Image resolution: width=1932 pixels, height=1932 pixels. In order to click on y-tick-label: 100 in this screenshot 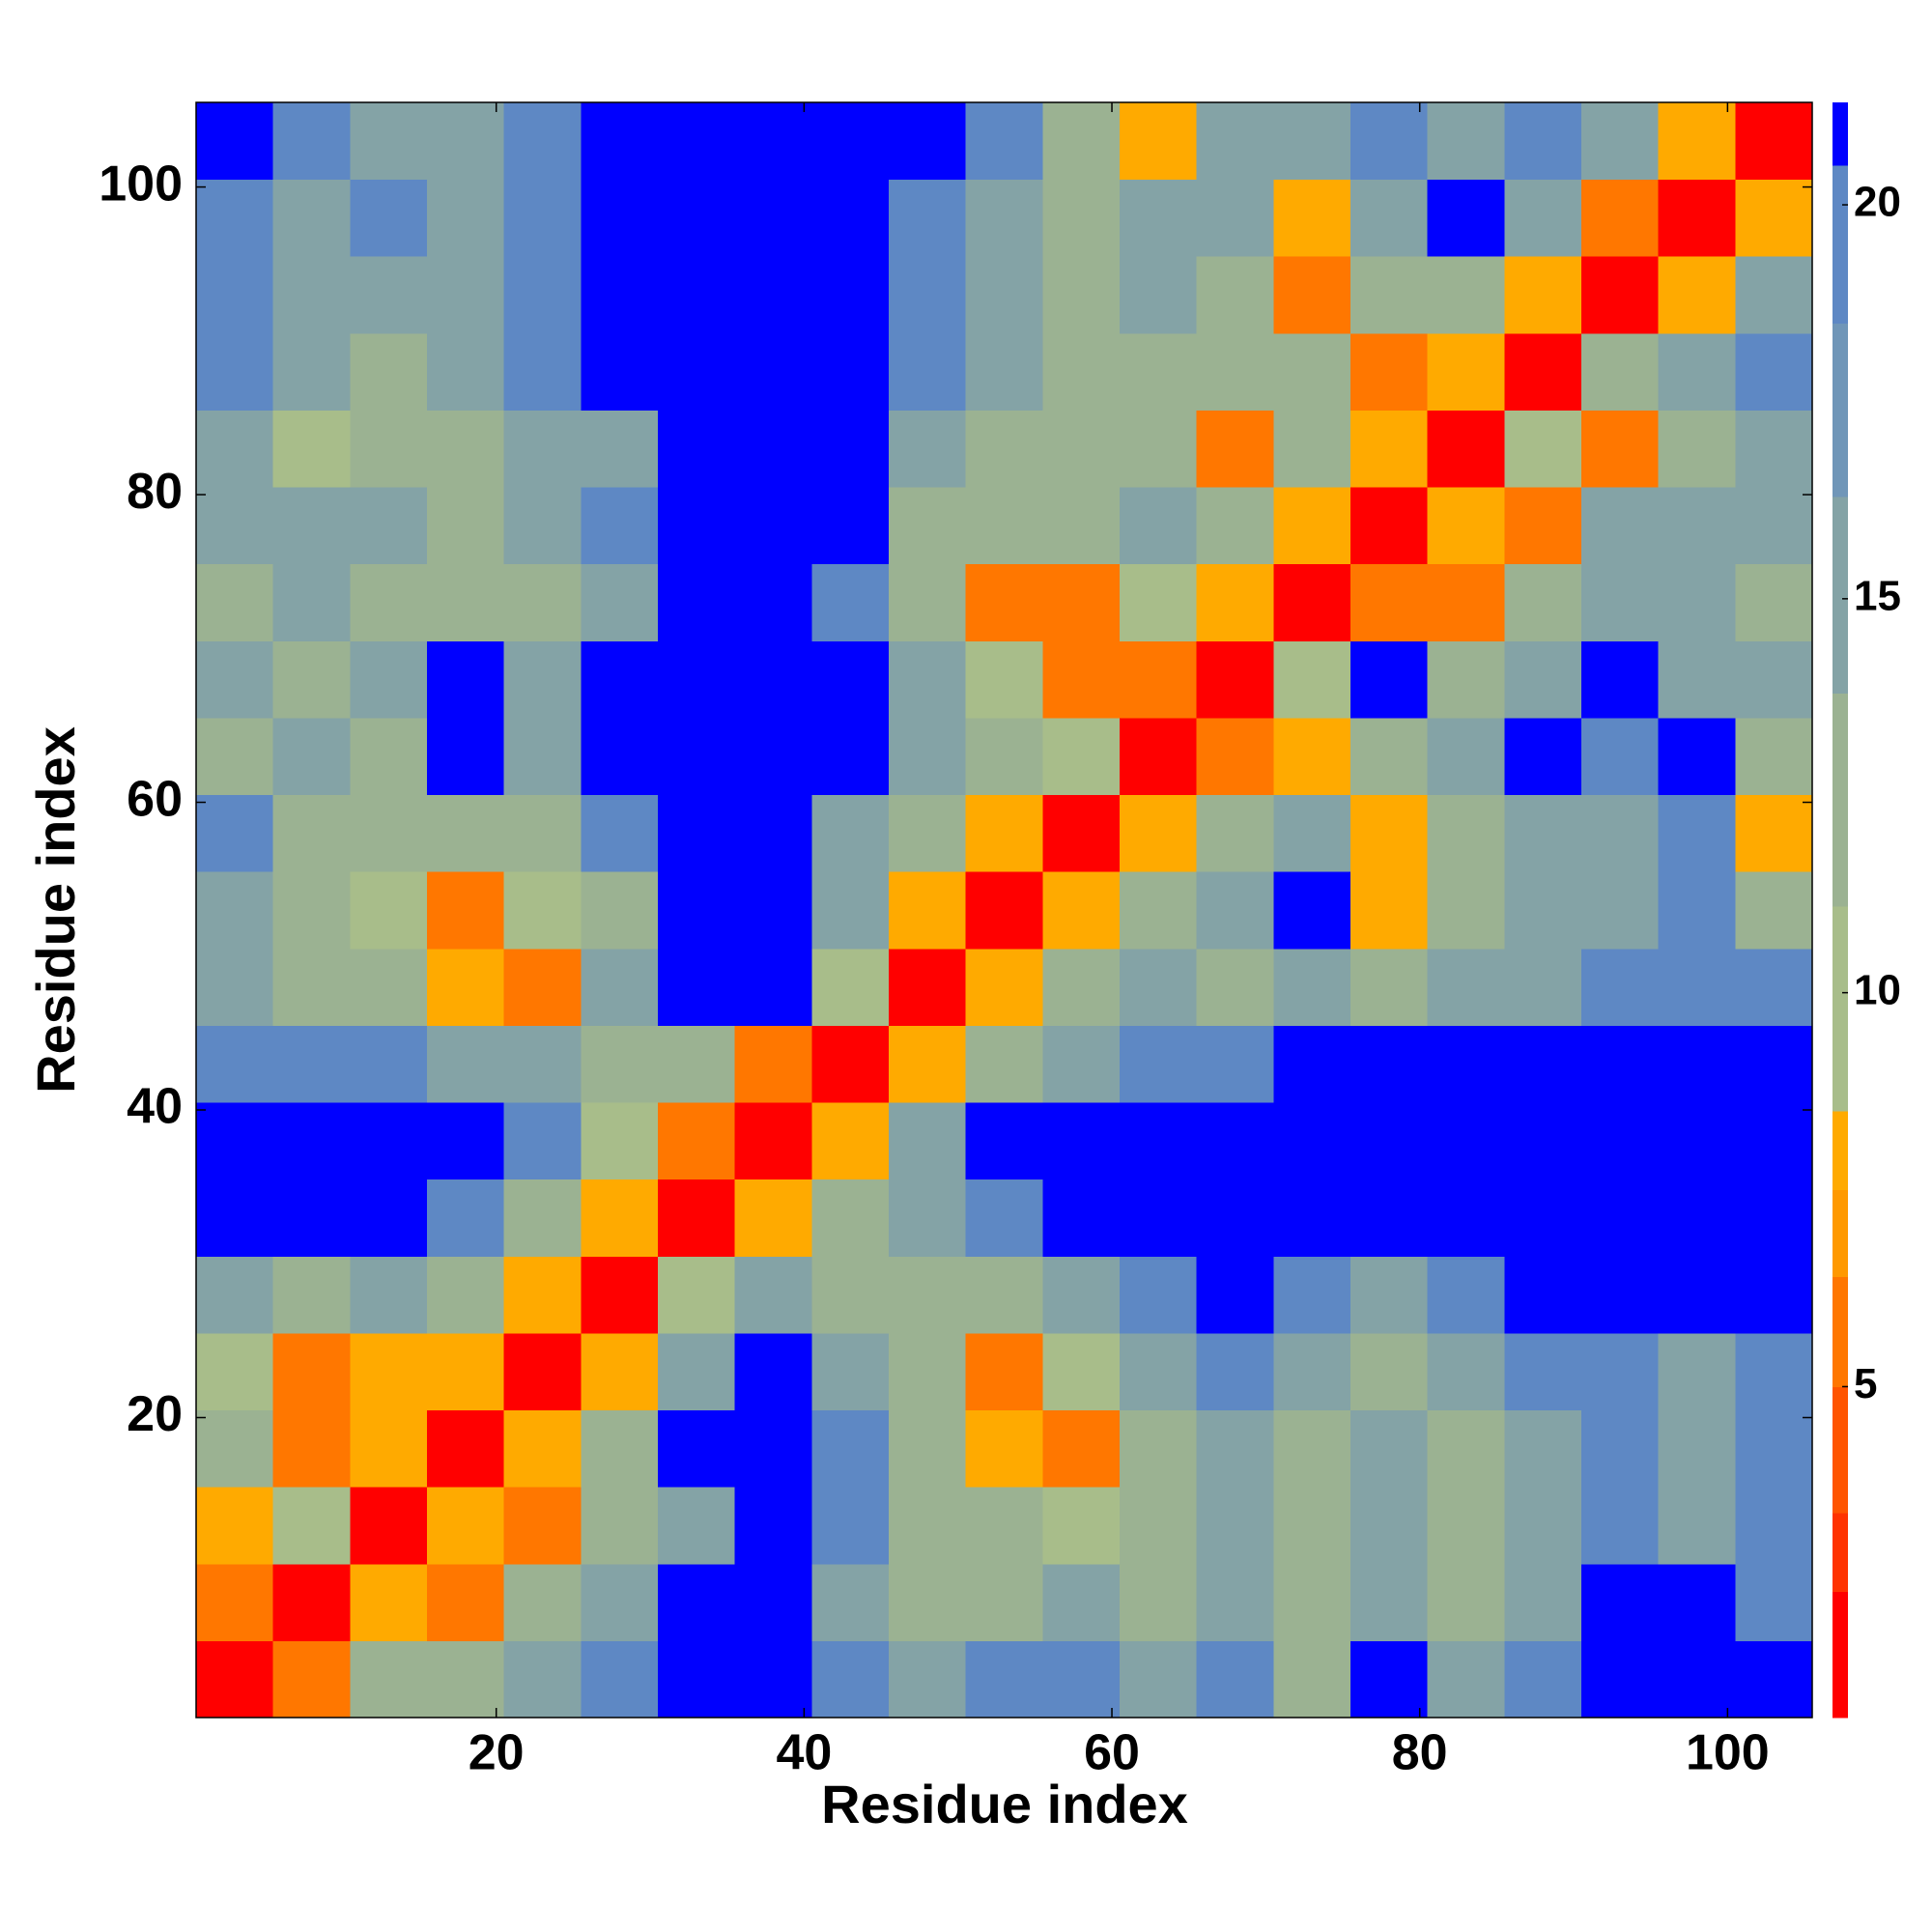, I will do `click(141, 184)`.